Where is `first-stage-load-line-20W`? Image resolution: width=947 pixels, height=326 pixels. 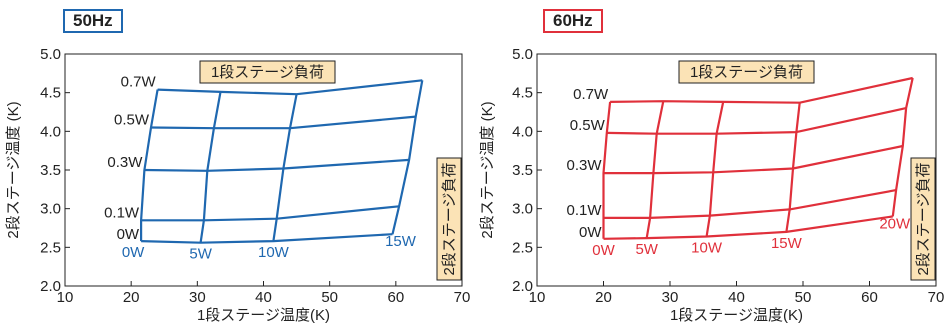
first-stage-load-line-20W is located at coordinates (902, 147).